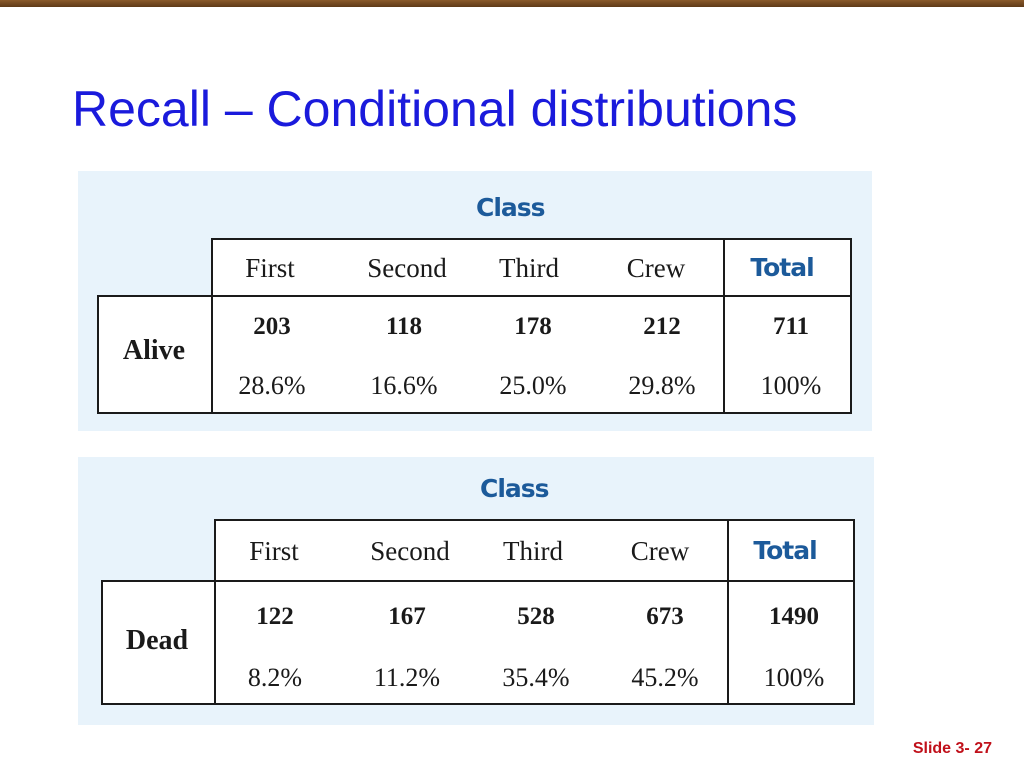 The height and width of the screenshot is (768, 1024). I want to click on count-crew: 212, so click(662, 326).